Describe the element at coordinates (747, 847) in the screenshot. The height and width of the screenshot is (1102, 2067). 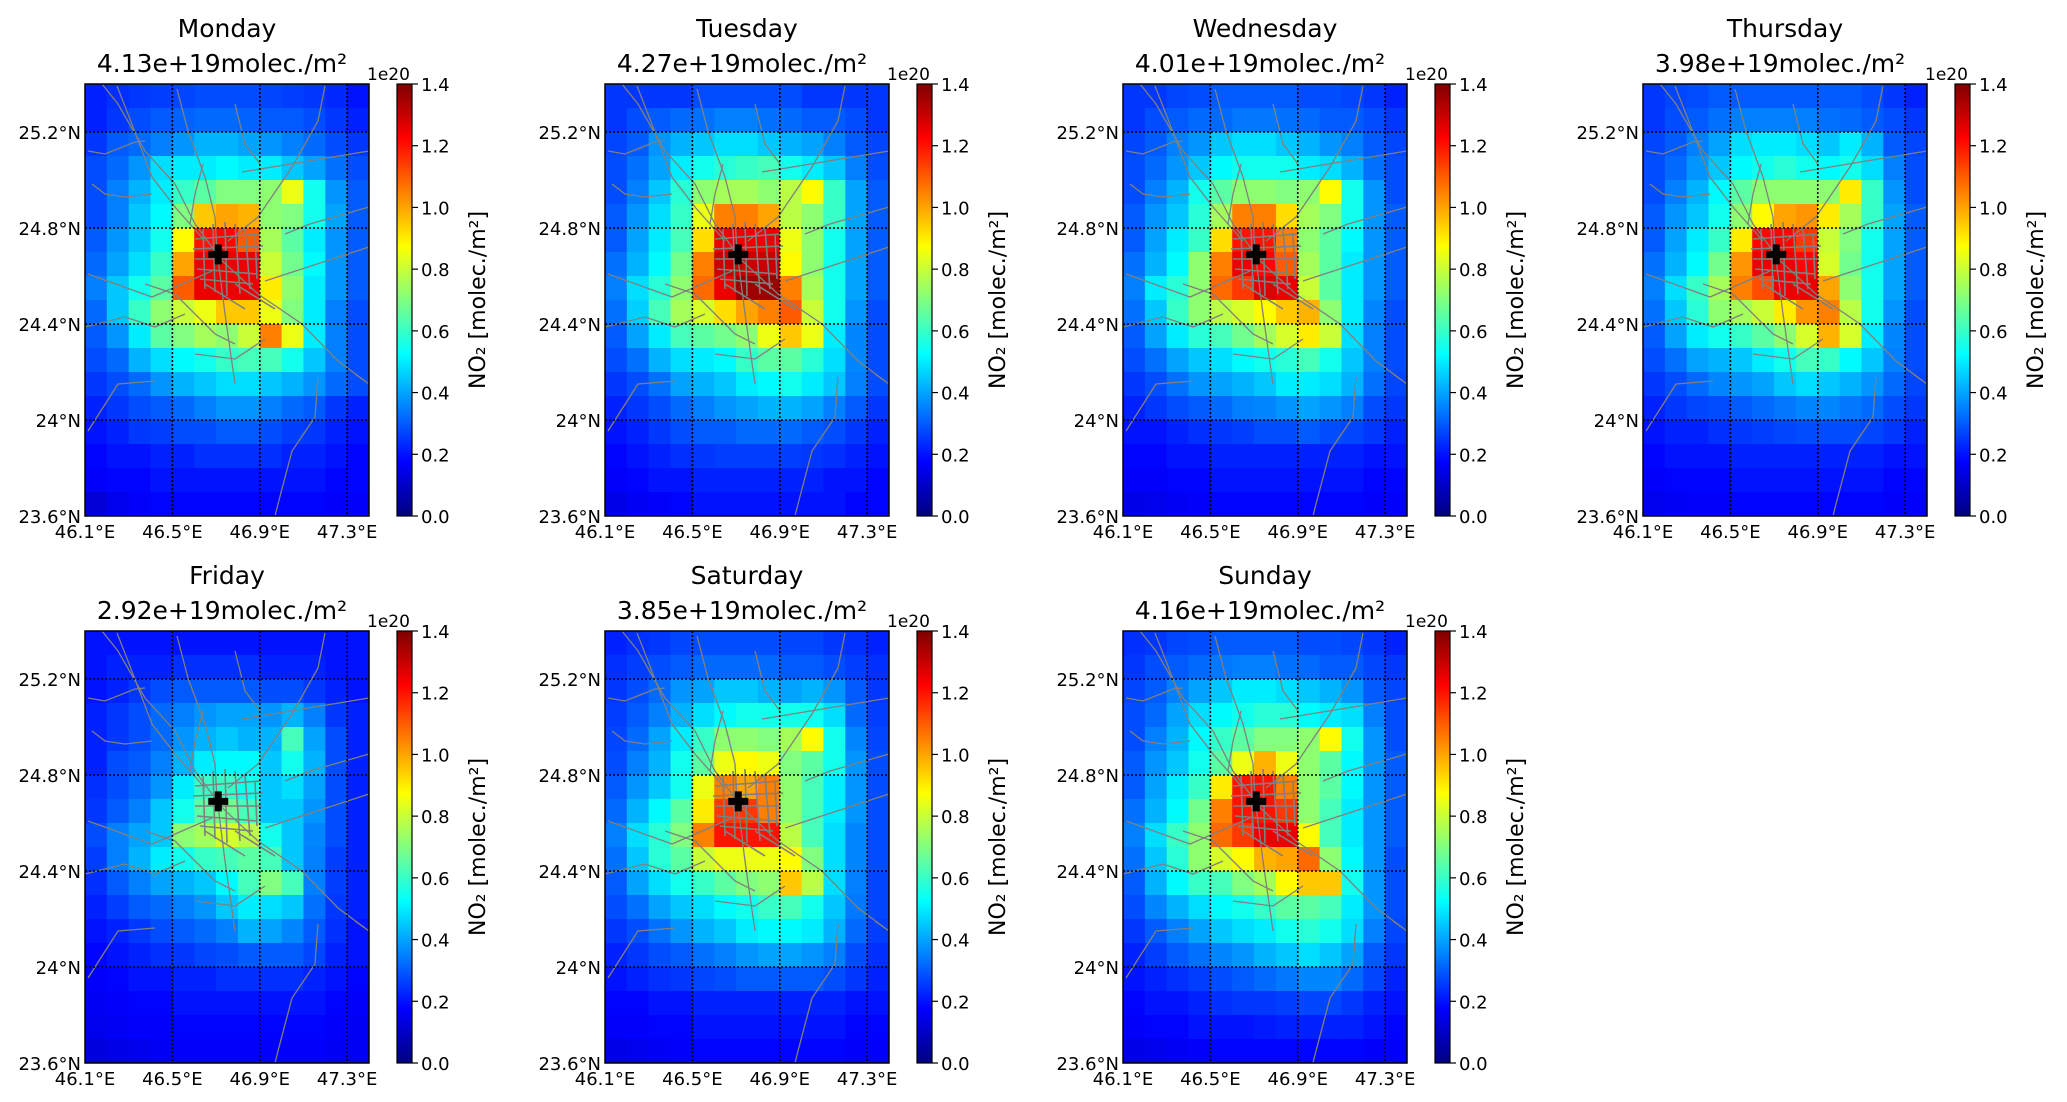
I see `plot-frame` at that location.